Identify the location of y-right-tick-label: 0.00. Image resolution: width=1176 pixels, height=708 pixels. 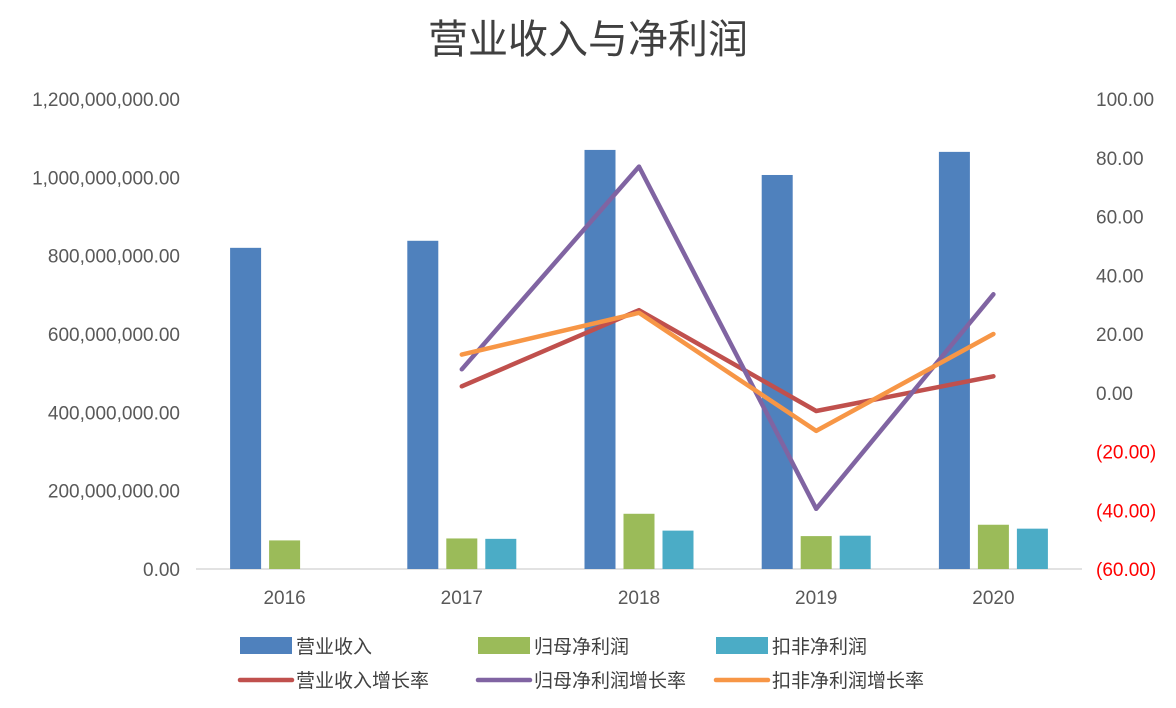
(1114, 394).